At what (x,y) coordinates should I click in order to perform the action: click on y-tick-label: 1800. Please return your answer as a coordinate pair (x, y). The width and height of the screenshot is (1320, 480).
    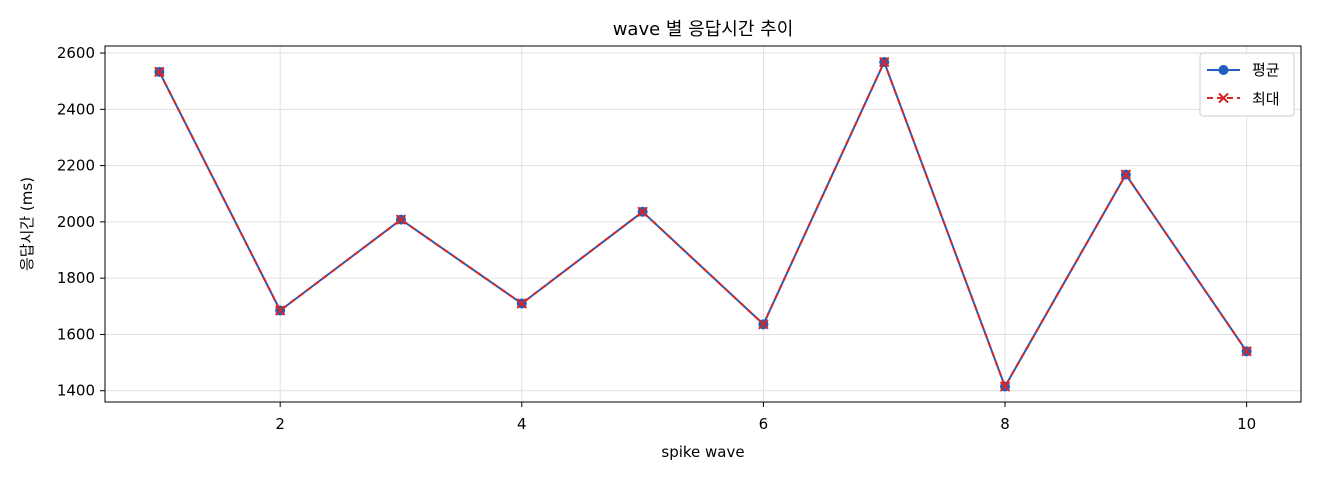
    Looking at the image, I should click on (76, 278).